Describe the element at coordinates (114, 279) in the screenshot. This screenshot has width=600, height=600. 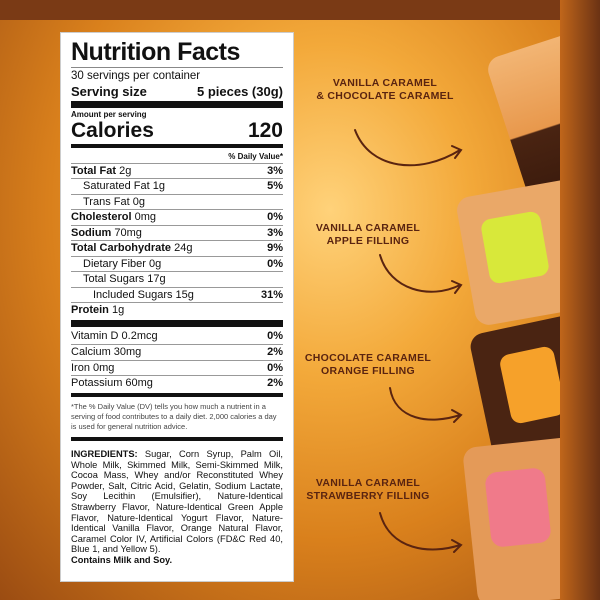
I see `nutrient-name: Total Sugars` at that location.